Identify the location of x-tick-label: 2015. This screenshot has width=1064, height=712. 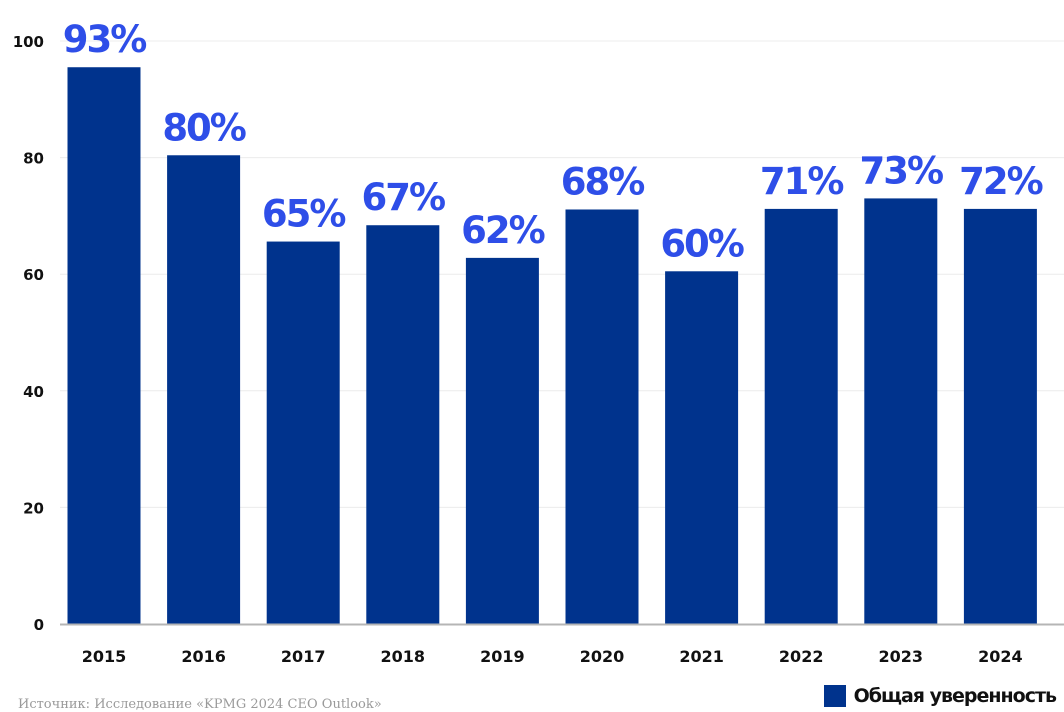
(104, 656).